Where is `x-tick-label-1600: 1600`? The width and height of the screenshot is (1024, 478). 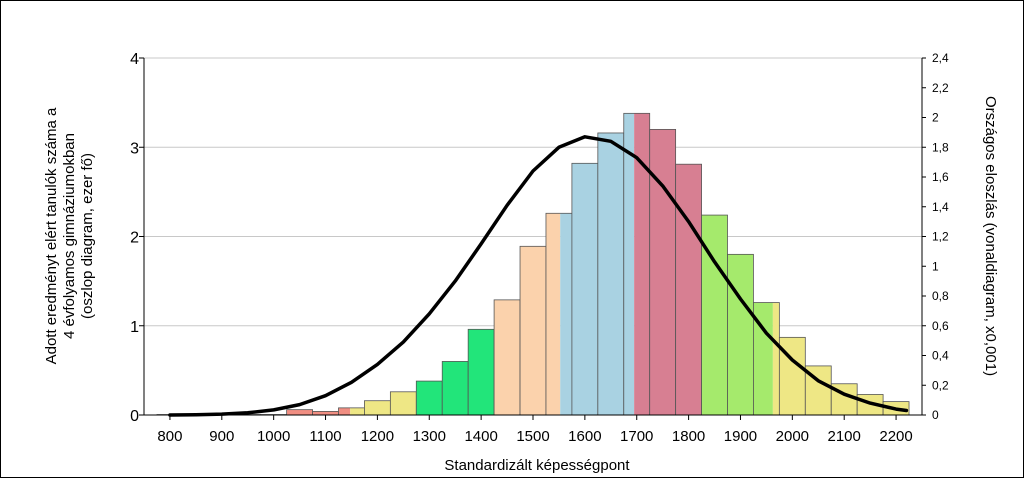 x-tick-label-1600: 1600 is located at coordinates (584, 436).